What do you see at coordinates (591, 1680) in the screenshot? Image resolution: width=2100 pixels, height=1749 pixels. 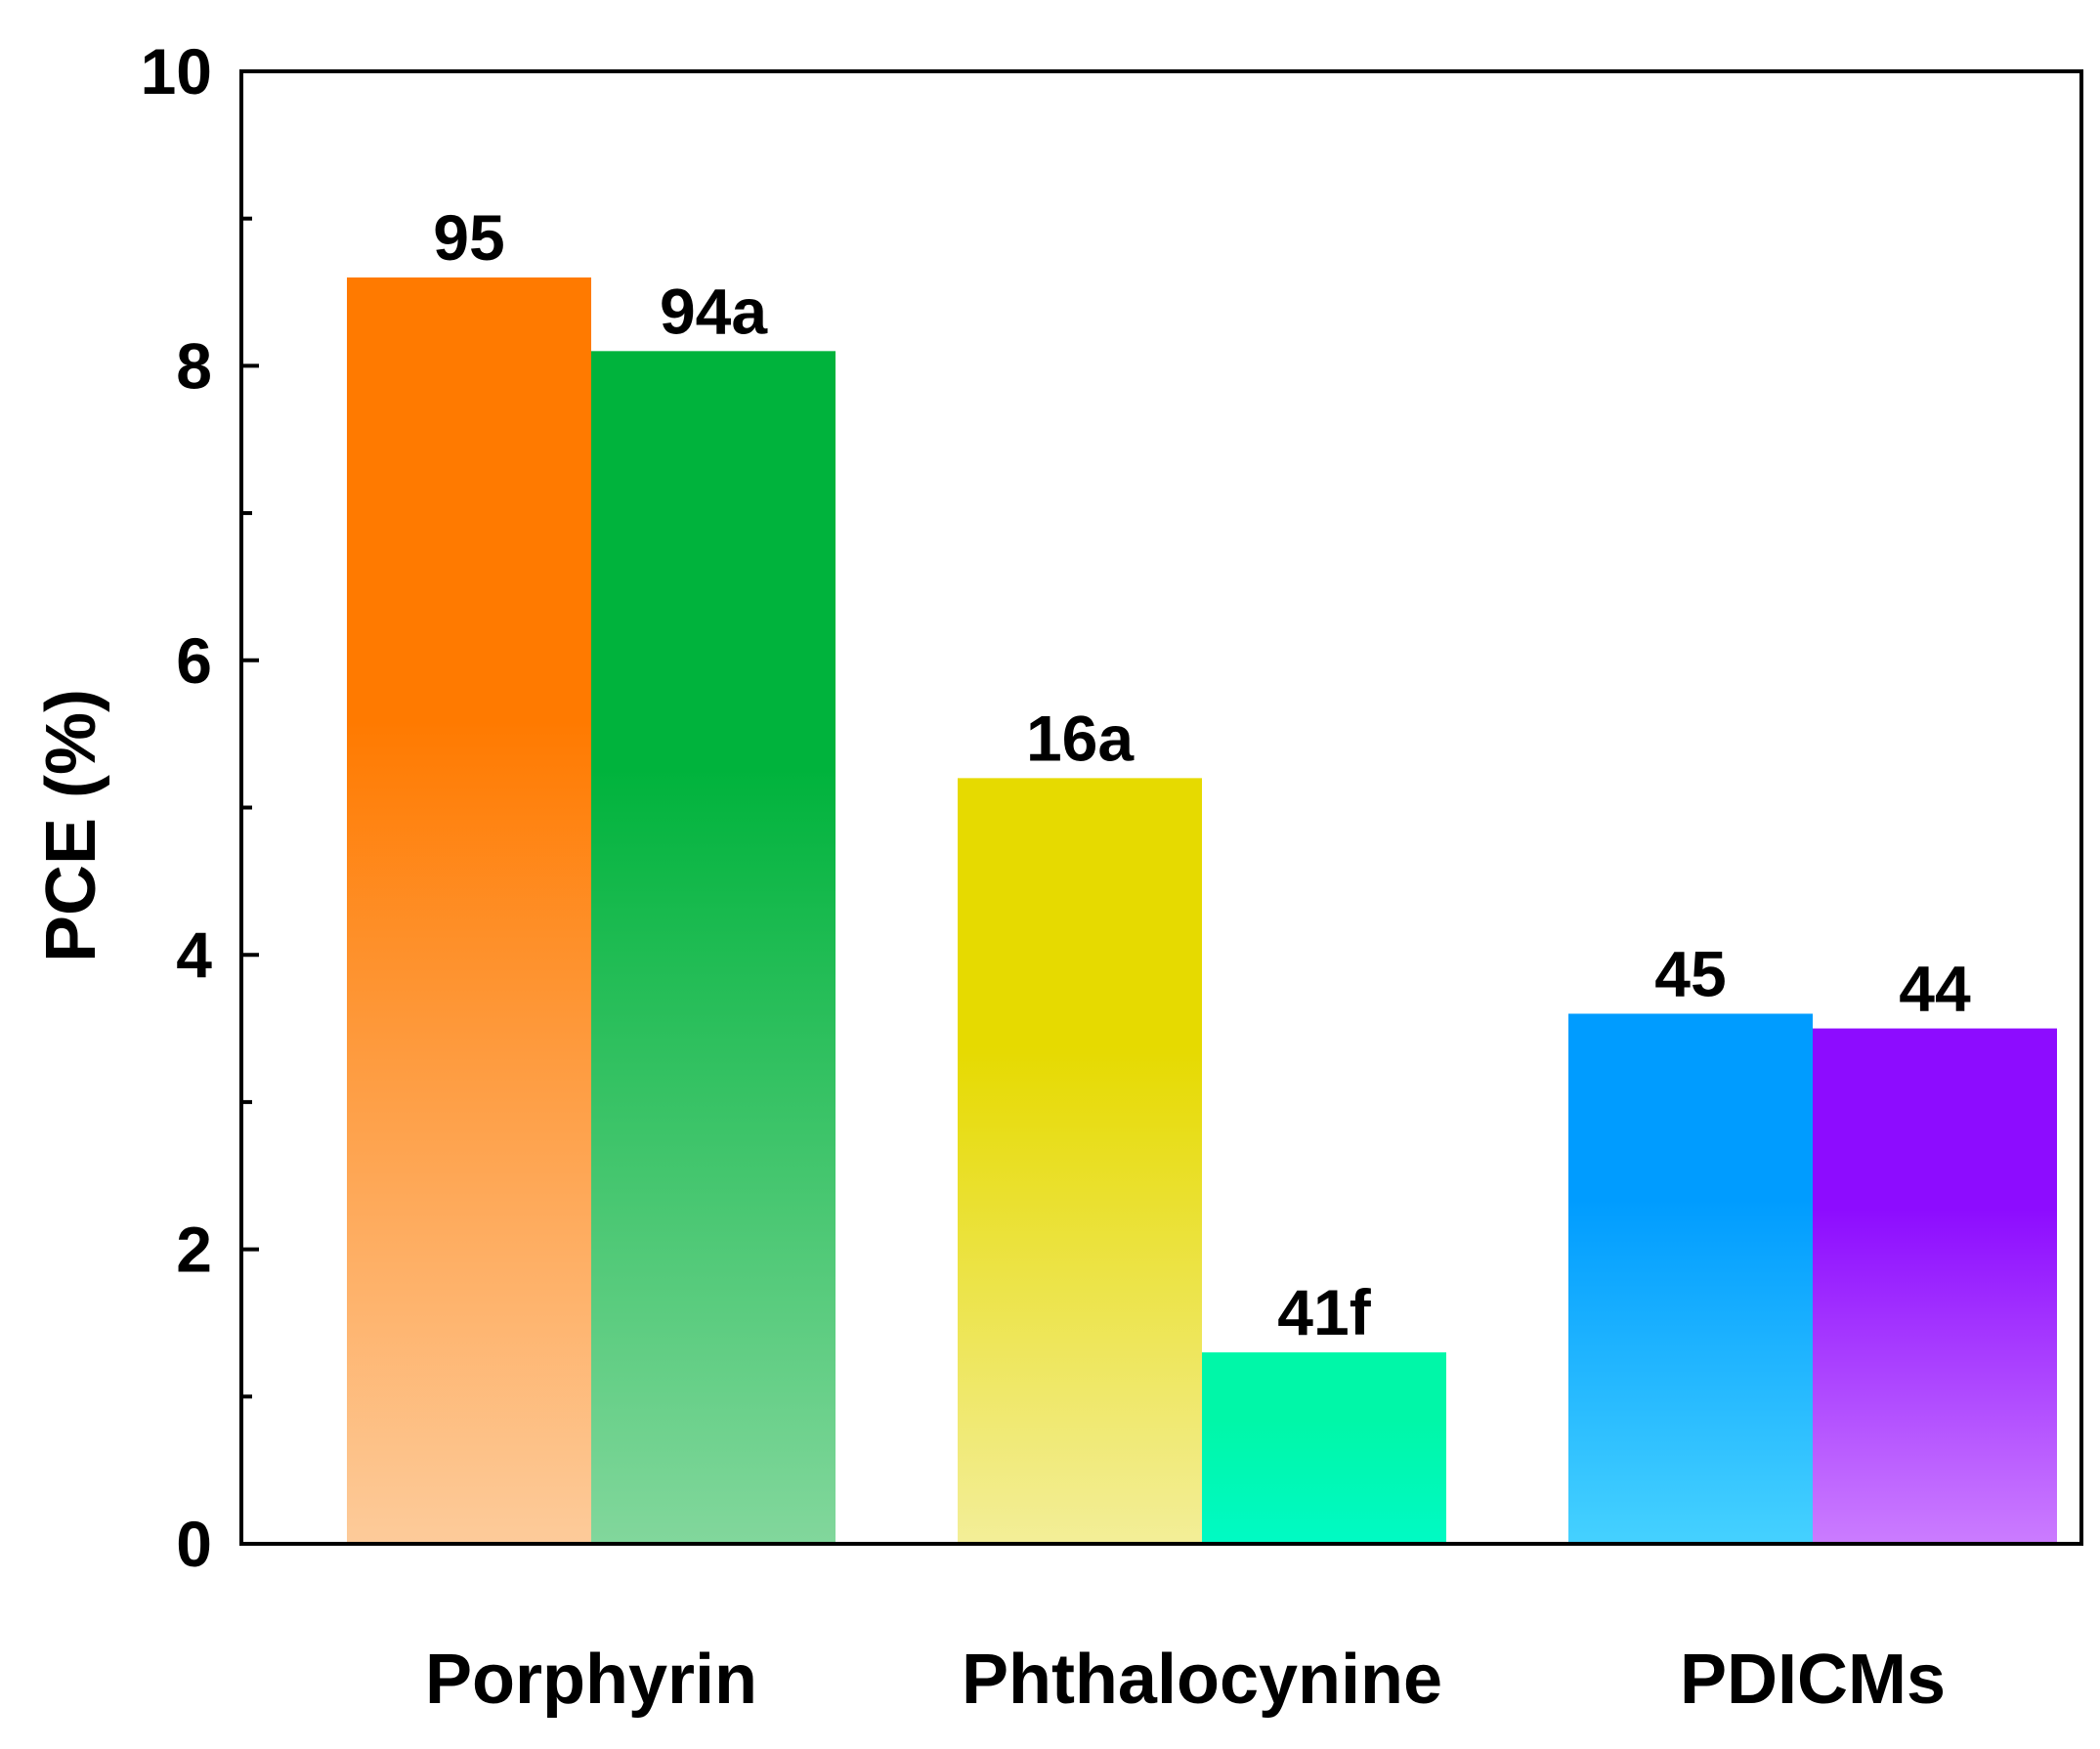 I see `category-label-porphyrin: Porphyrin` at bounding box center [591, 1680].